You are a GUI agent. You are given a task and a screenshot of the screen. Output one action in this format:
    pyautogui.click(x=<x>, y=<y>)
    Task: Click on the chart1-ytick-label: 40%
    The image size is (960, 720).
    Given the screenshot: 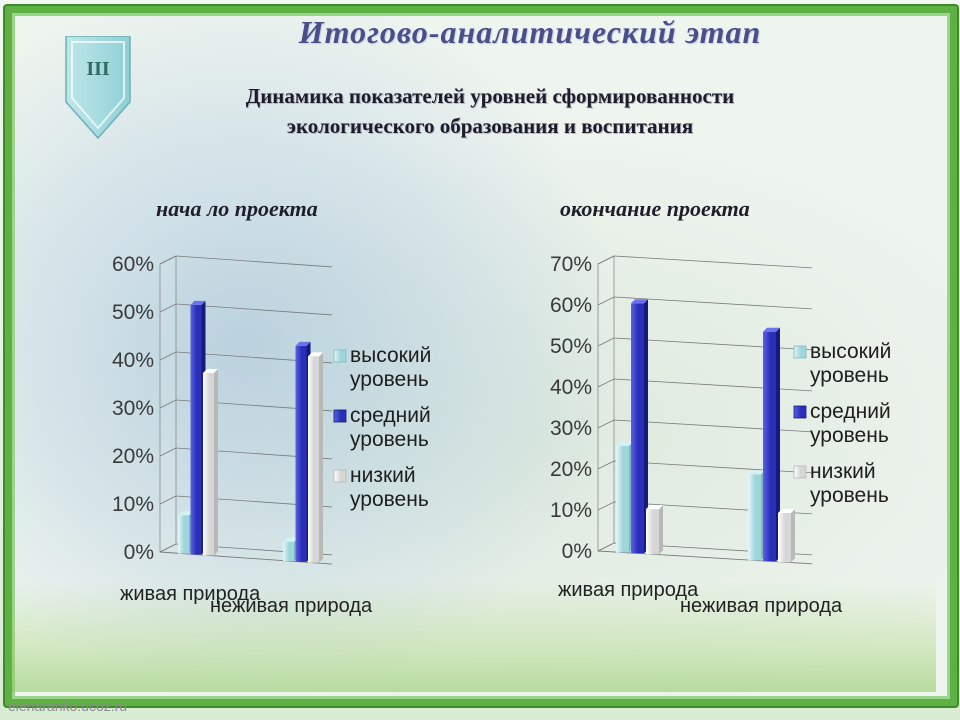 What is the action you would take?
    pyautogui.click(x=133, y=360)
    